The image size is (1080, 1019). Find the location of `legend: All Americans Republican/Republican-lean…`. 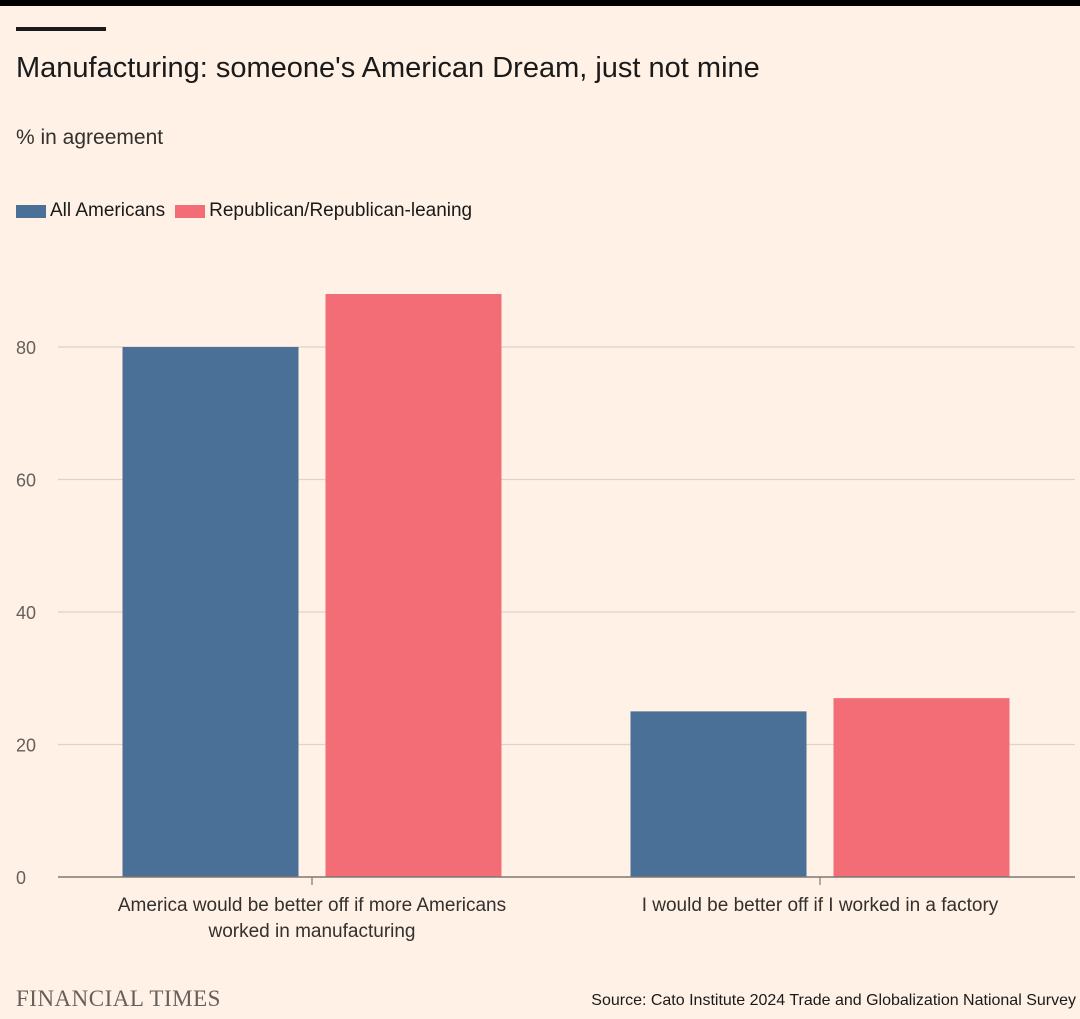

legend: All Americans Republican/Republican-lean… is located at coordinates (249, 211).